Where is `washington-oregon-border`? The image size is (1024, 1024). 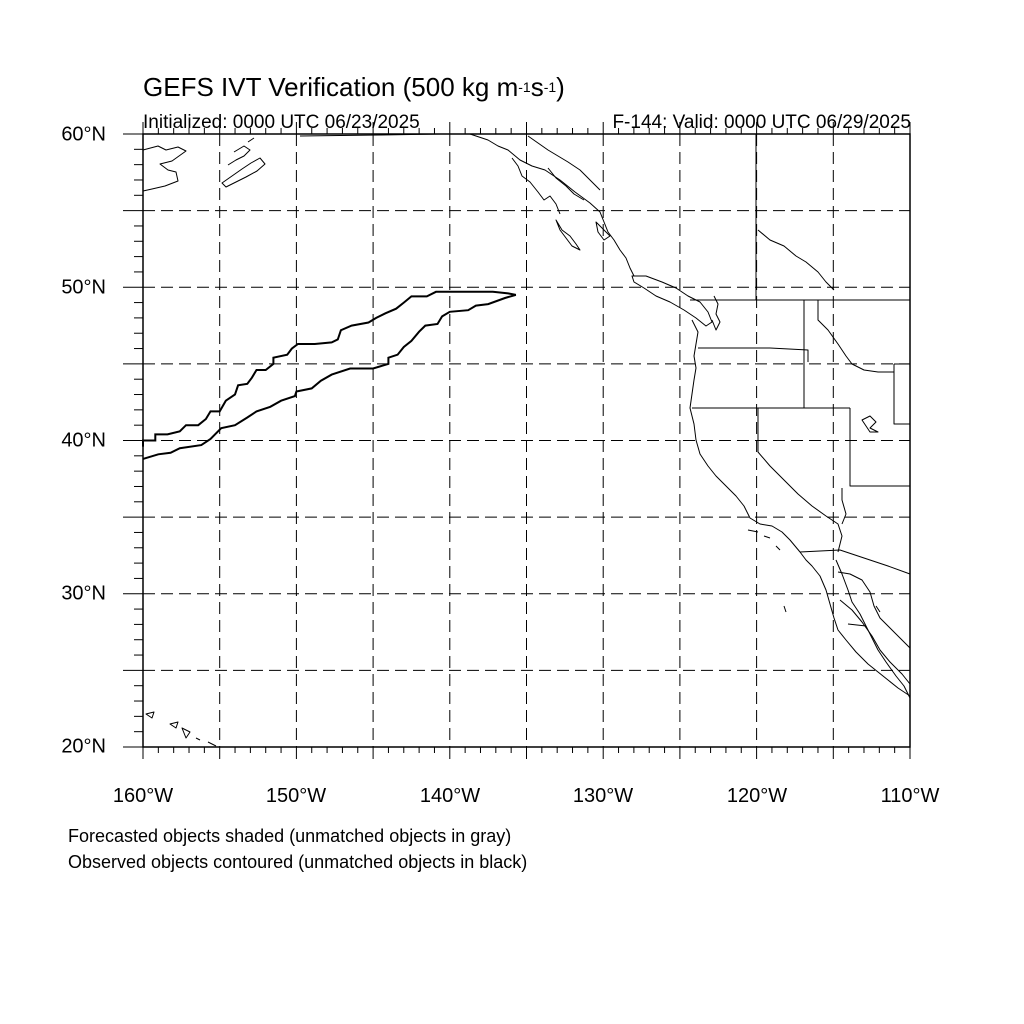 washington-oregon-border is located at coordinates (753, 354).